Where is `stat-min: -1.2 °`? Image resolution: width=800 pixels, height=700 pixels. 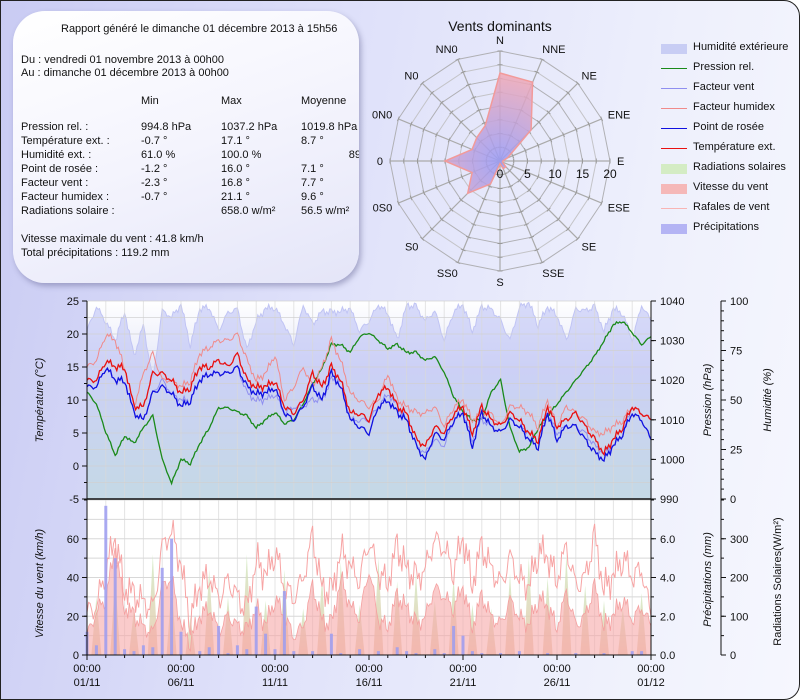 stat-min: -1.2 ° is located at coordinates (154, 169).